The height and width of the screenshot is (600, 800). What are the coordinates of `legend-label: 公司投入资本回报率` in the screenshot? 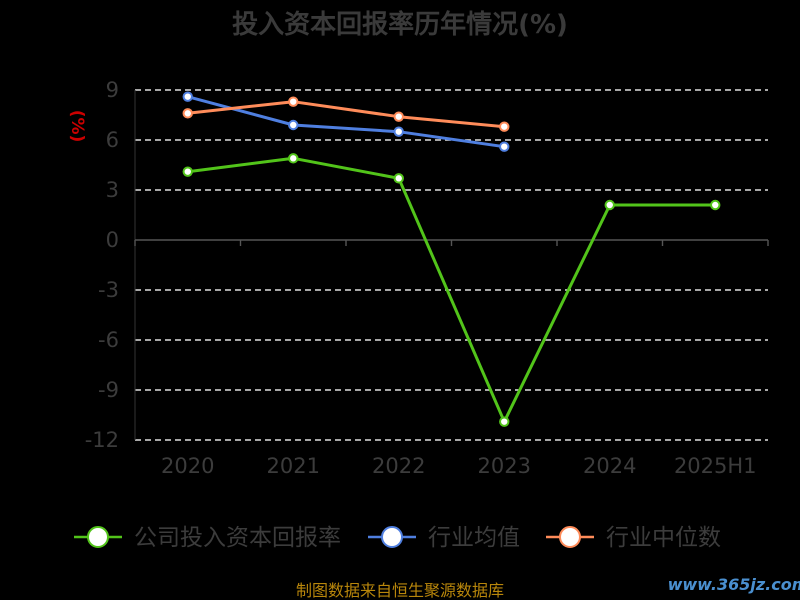 It's located at (237, 538).